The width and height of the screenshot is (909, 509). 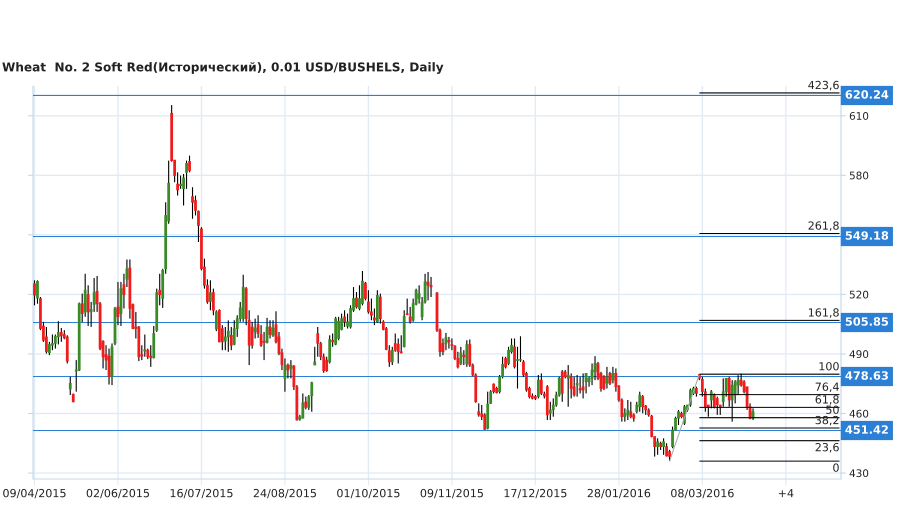 I want to click on x-tick-label: 09/04/2015, so click(x=34, y=493).